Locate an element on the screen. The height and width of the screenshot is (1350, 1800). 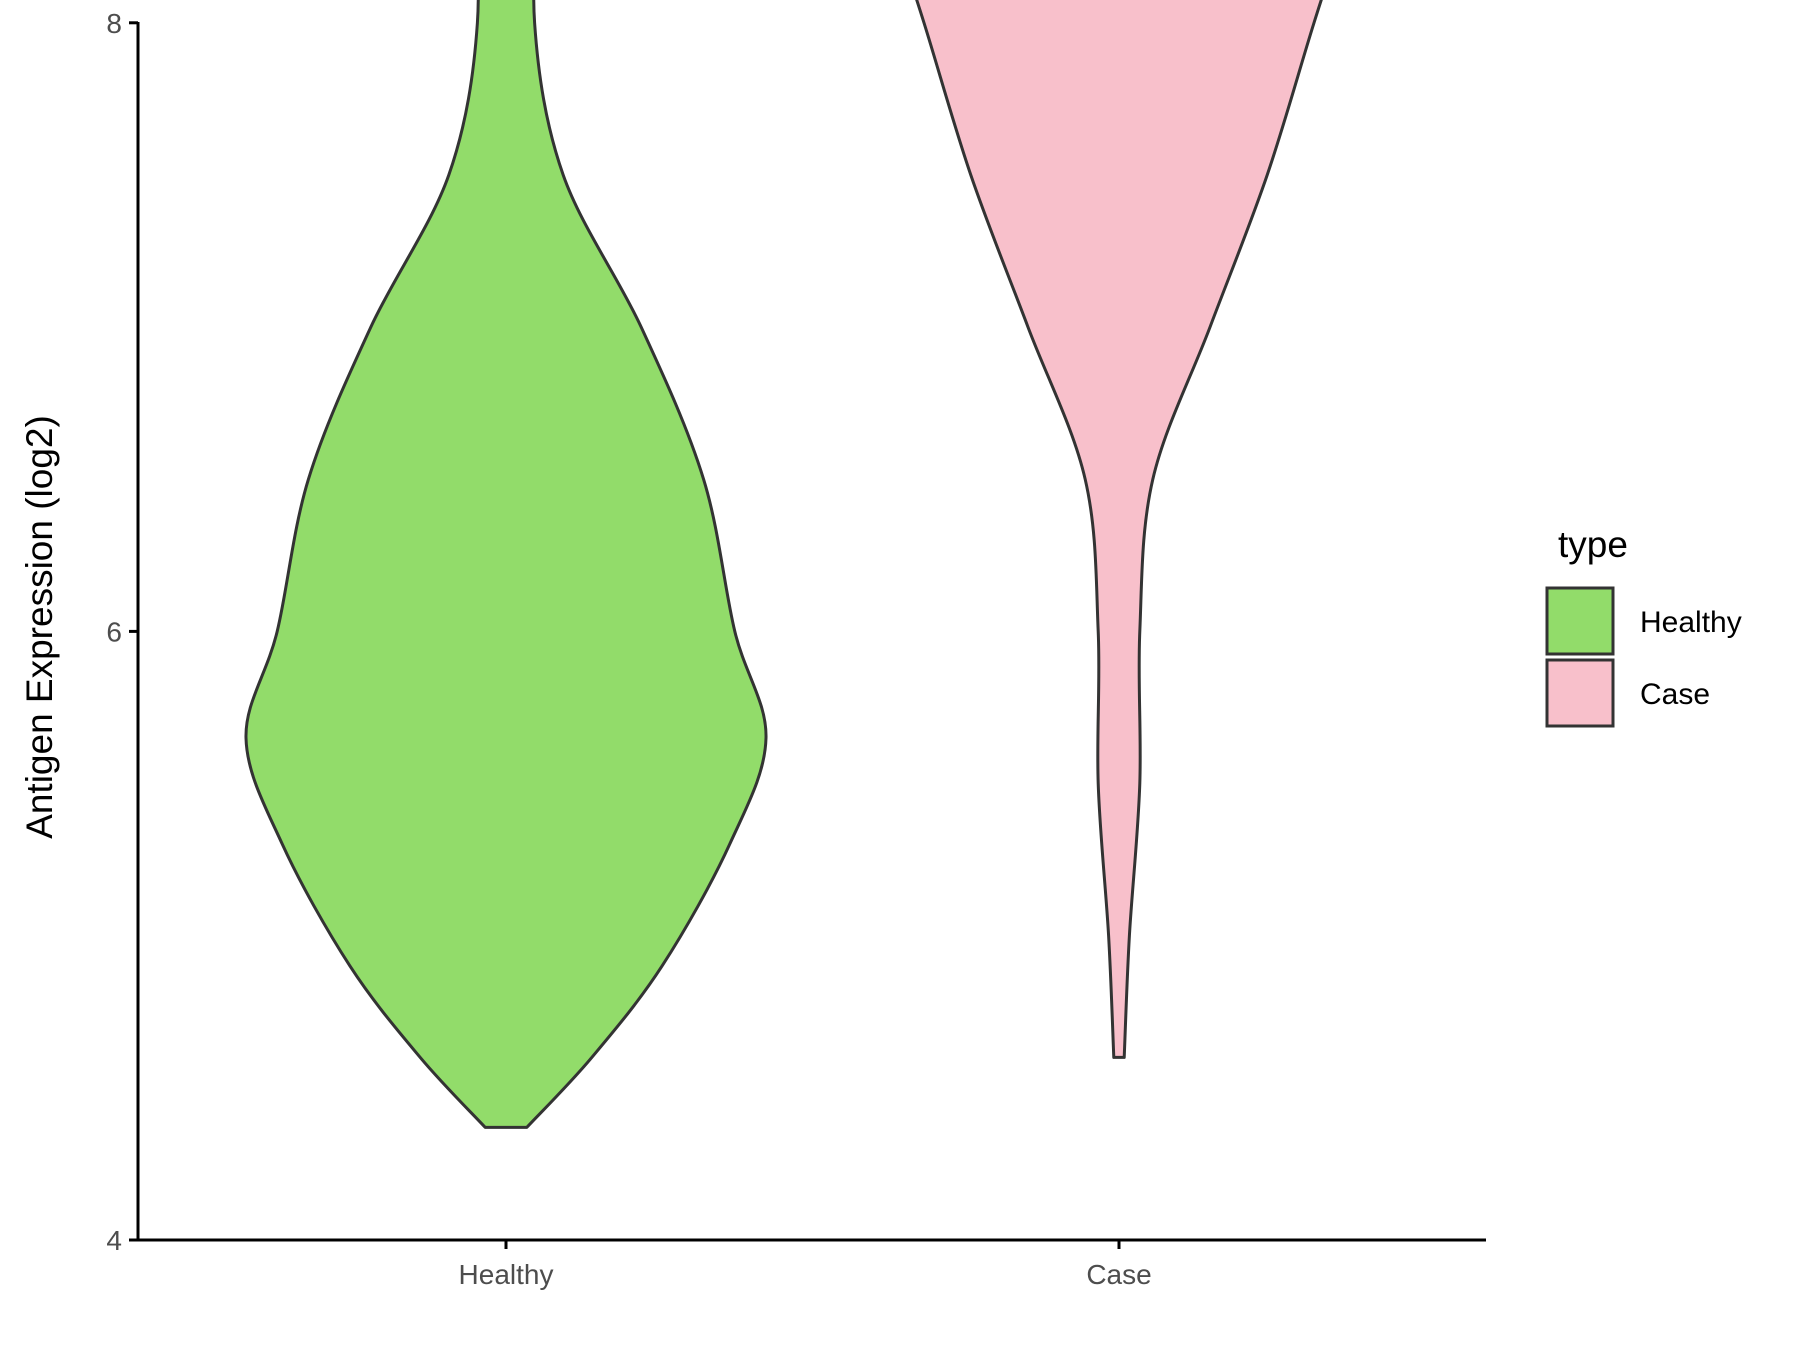
legend: type Healthy Case is located at coordinates (1643, 626).